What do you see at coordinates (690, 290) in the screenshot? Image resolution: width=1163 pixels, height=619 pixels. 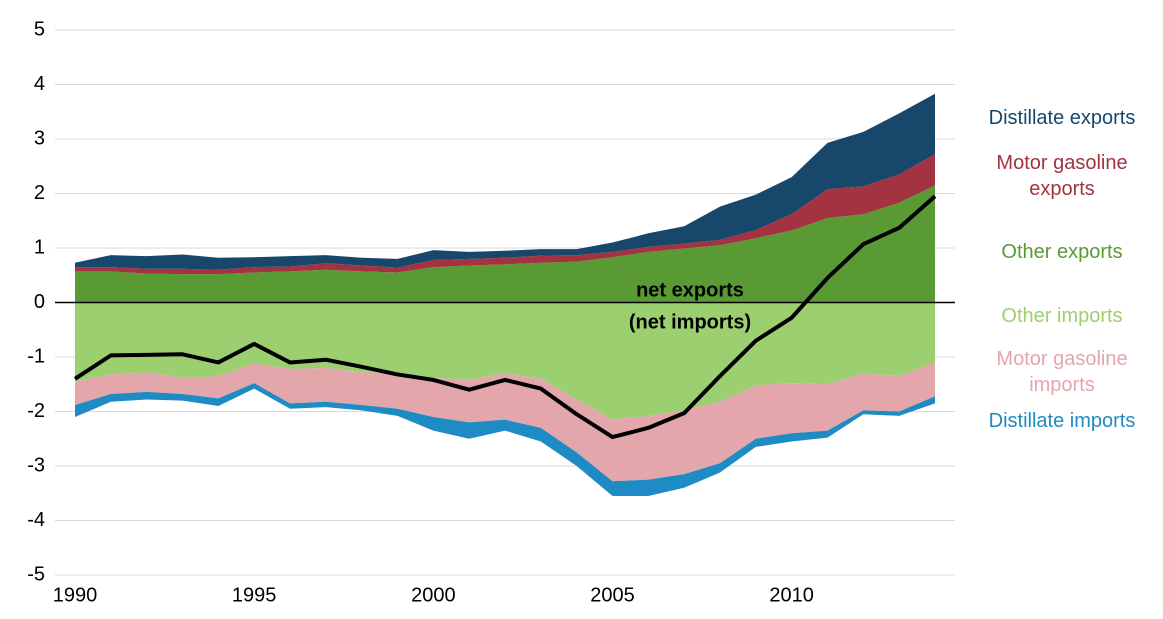 I see `annotation: net exports` at bounding box center [690, 290].